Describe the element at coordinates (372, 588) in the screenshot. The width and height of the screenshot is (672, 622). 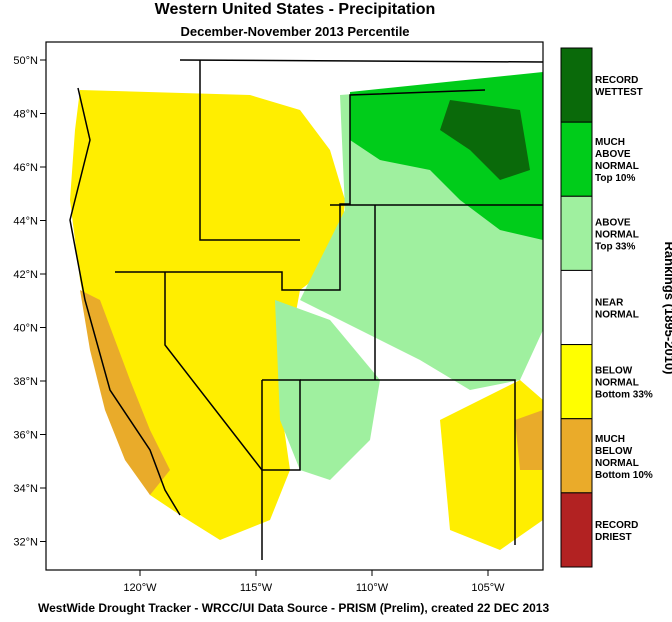
I see `lon-tick-label: 110°W` at that location.